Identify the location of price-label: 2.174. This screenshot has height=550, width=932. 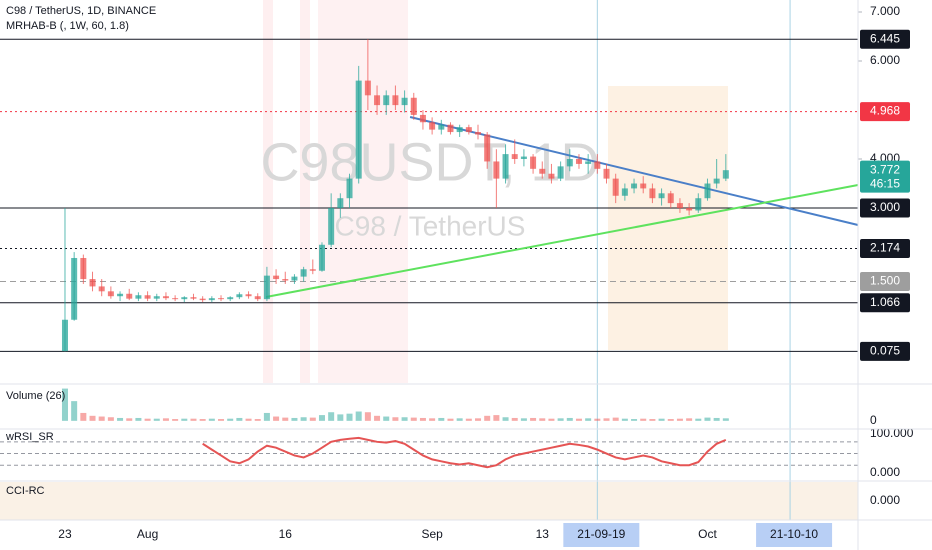
(885, 248).